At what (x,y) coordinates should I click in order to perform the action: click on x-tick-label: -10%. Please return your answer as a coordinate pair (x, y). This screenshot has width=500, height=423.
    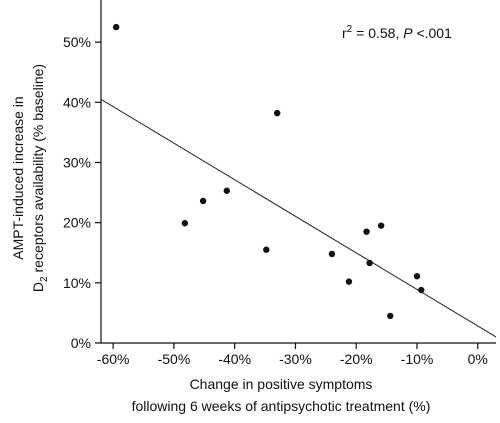
    Looking at the image, I should click on (417, 359).